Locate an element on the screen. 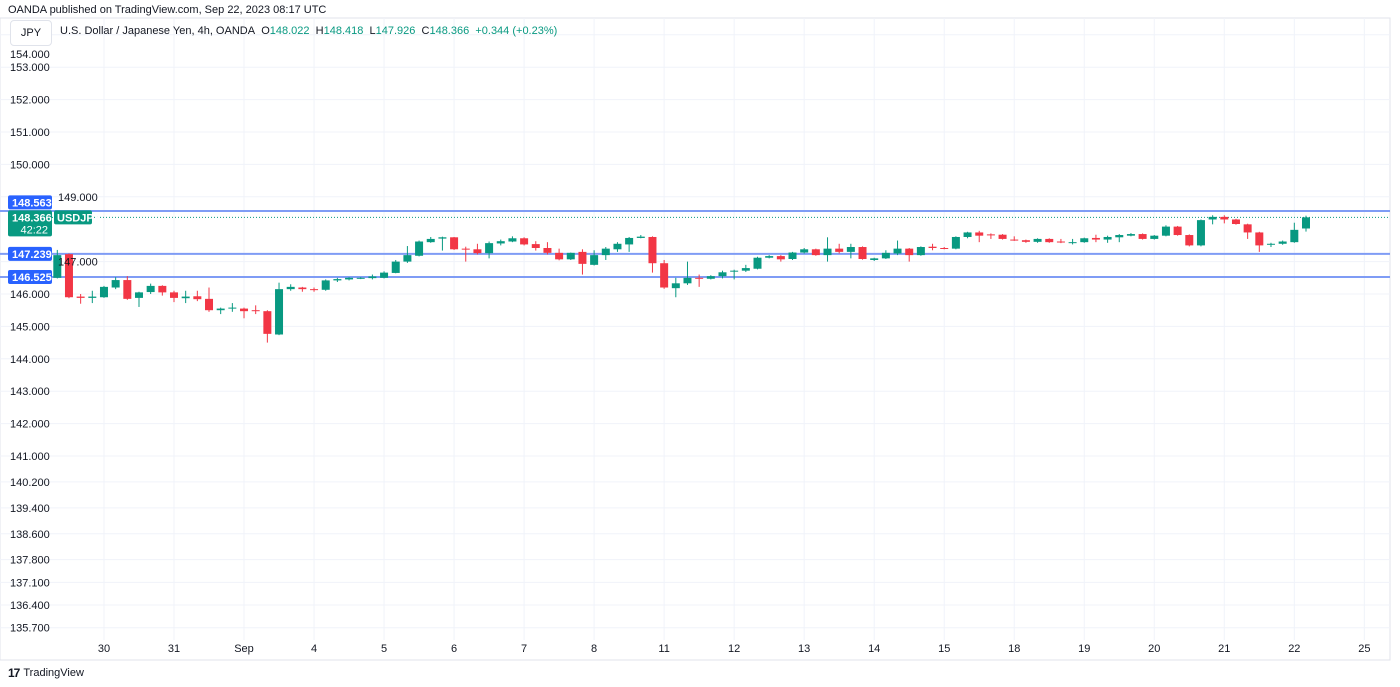  price-tick-label: 154.000 is located at coordinates (30, 55).